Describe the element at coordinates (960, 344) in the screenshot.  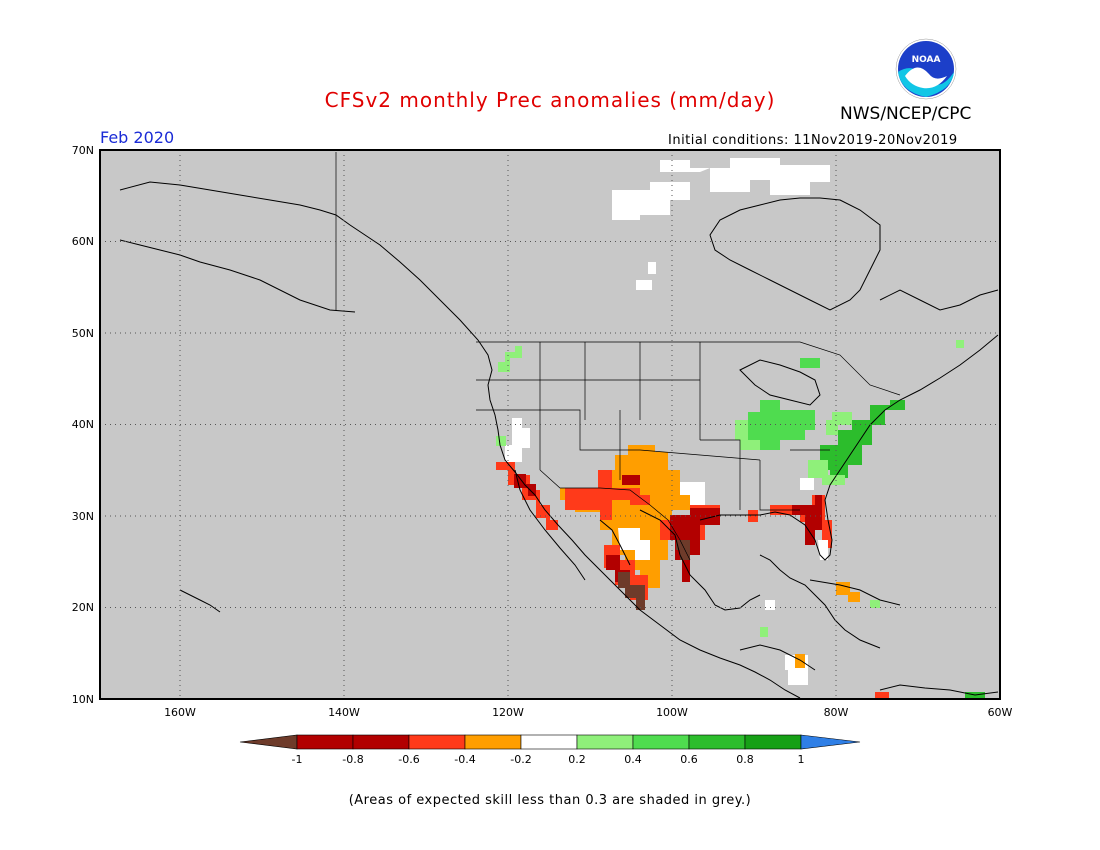
I see `maritimes-wet-cell` at that location.